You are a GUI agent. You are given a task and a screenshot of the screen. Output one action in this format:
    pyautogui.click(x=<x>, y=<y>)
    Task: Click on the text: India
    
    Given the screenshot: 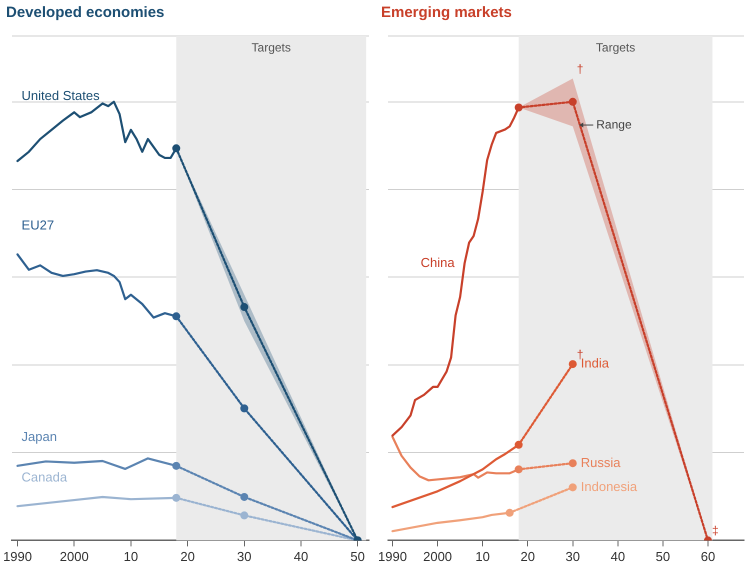 What is the action you would take?
    pyautogui.click(x=595, y=363)
    